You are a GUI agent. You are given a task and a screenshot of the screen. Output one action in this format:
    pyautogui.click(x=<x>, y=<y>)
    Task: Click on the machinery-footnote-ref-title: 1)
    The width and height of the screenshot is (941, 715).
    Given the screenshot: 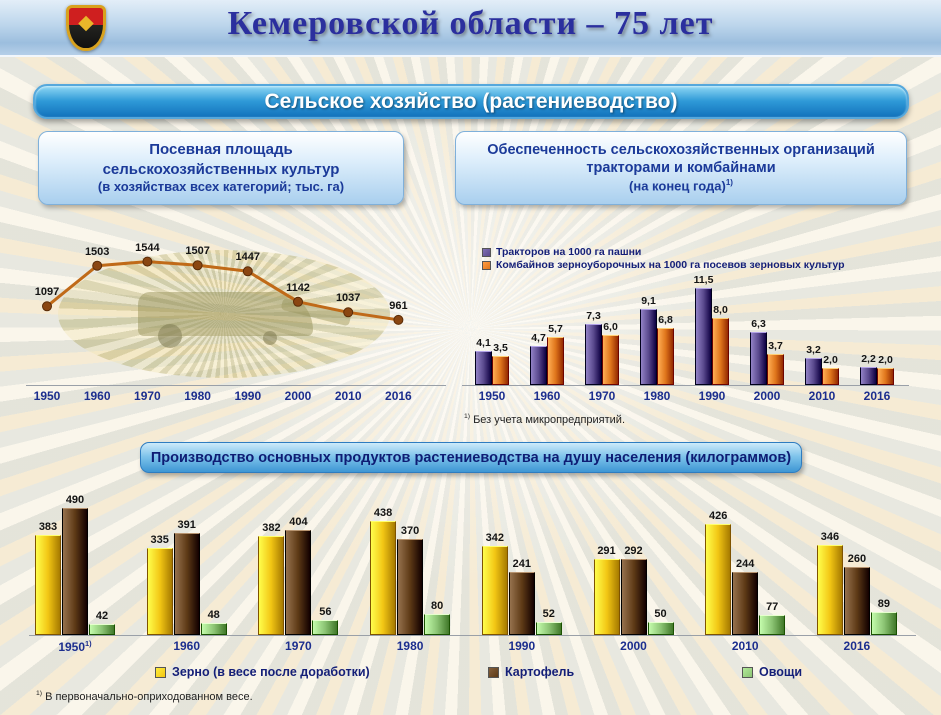 What is the action you would take?
    pyautogui.click(x=729, y=183)
    